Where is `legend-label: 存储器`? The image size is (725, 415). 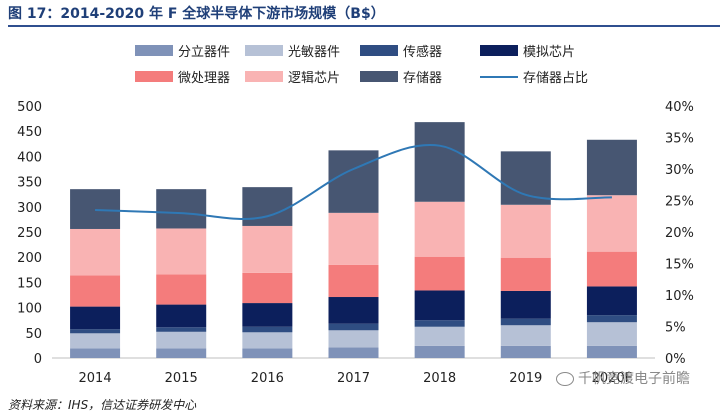
legend-label: 存储器 is located at coordinates (422, 78).